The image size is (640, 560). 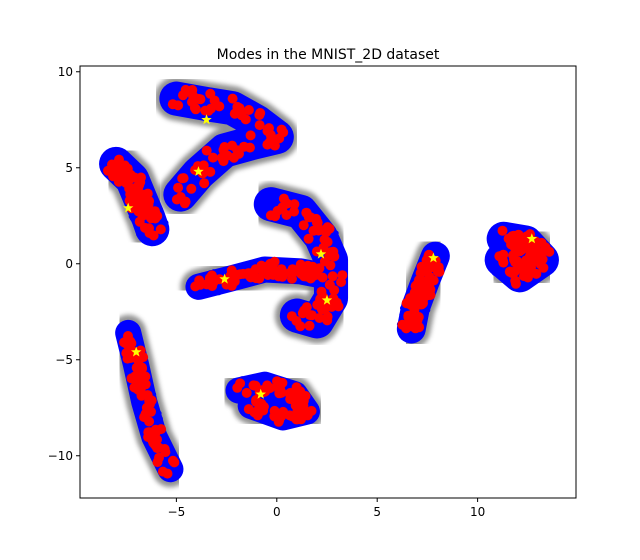 What do you see at coordinates (326, 508) in the screenshot?
I see `x-axis: −5 0 5 10` at bounding box center [326, 508].